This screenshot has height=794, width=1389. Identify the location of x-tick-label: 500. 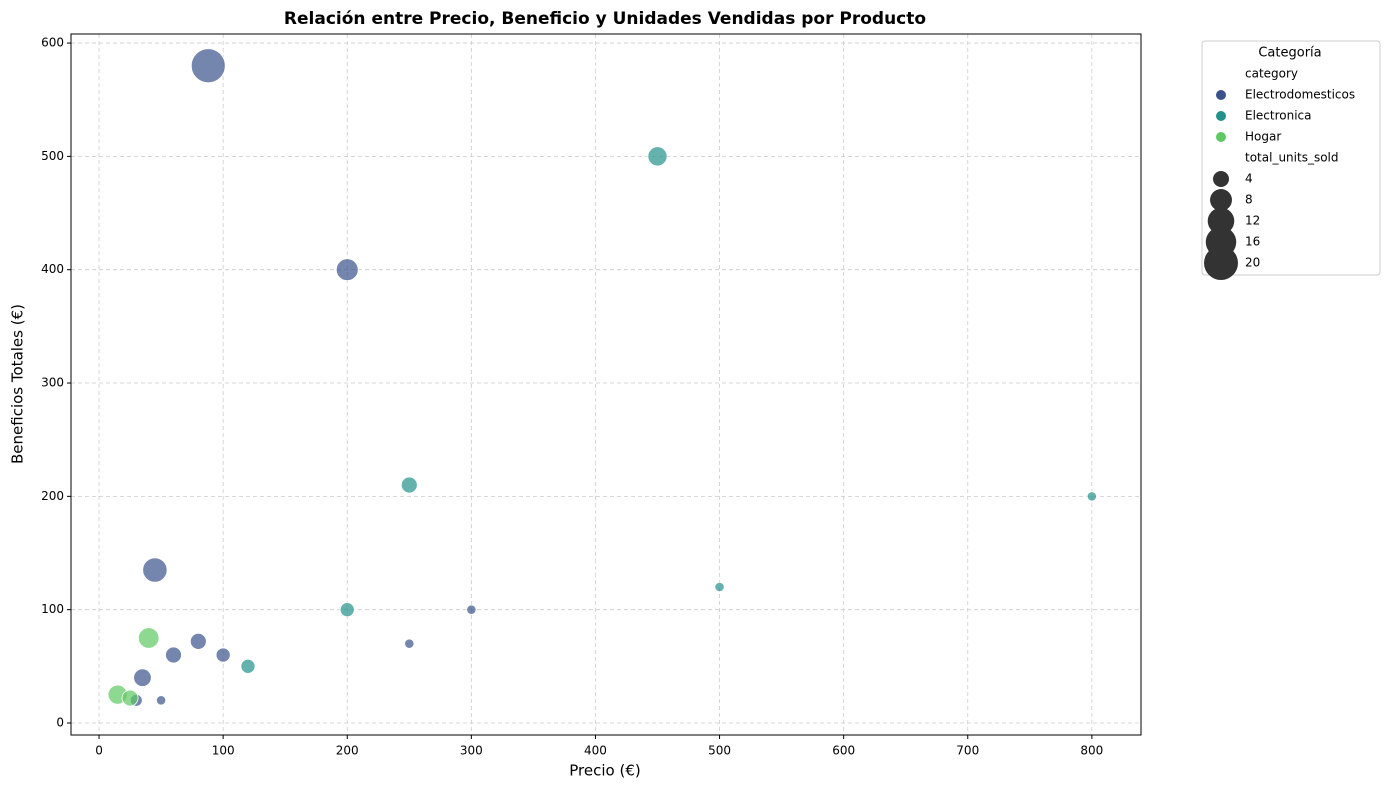
(719, 751).